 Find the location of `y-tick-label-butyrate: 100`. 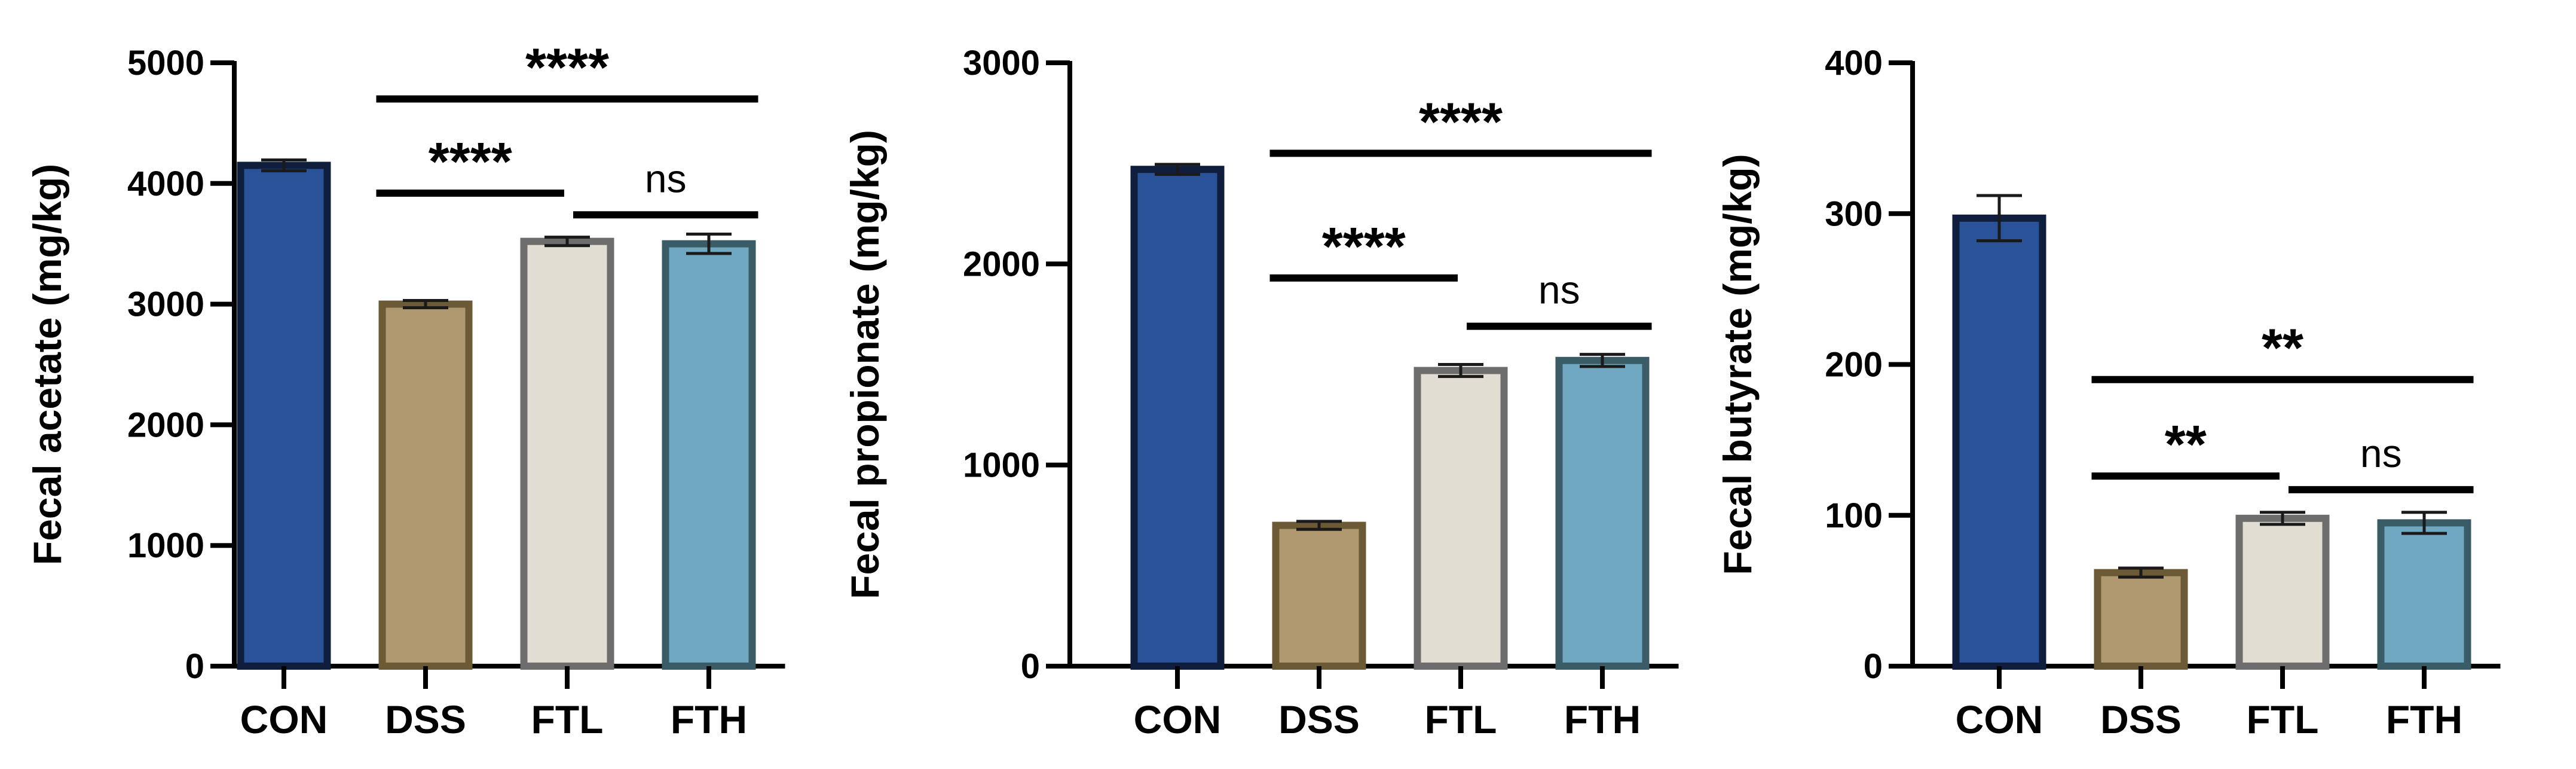

y-tick-label-butyrate: 100 is located at coordinates (1854, 515).